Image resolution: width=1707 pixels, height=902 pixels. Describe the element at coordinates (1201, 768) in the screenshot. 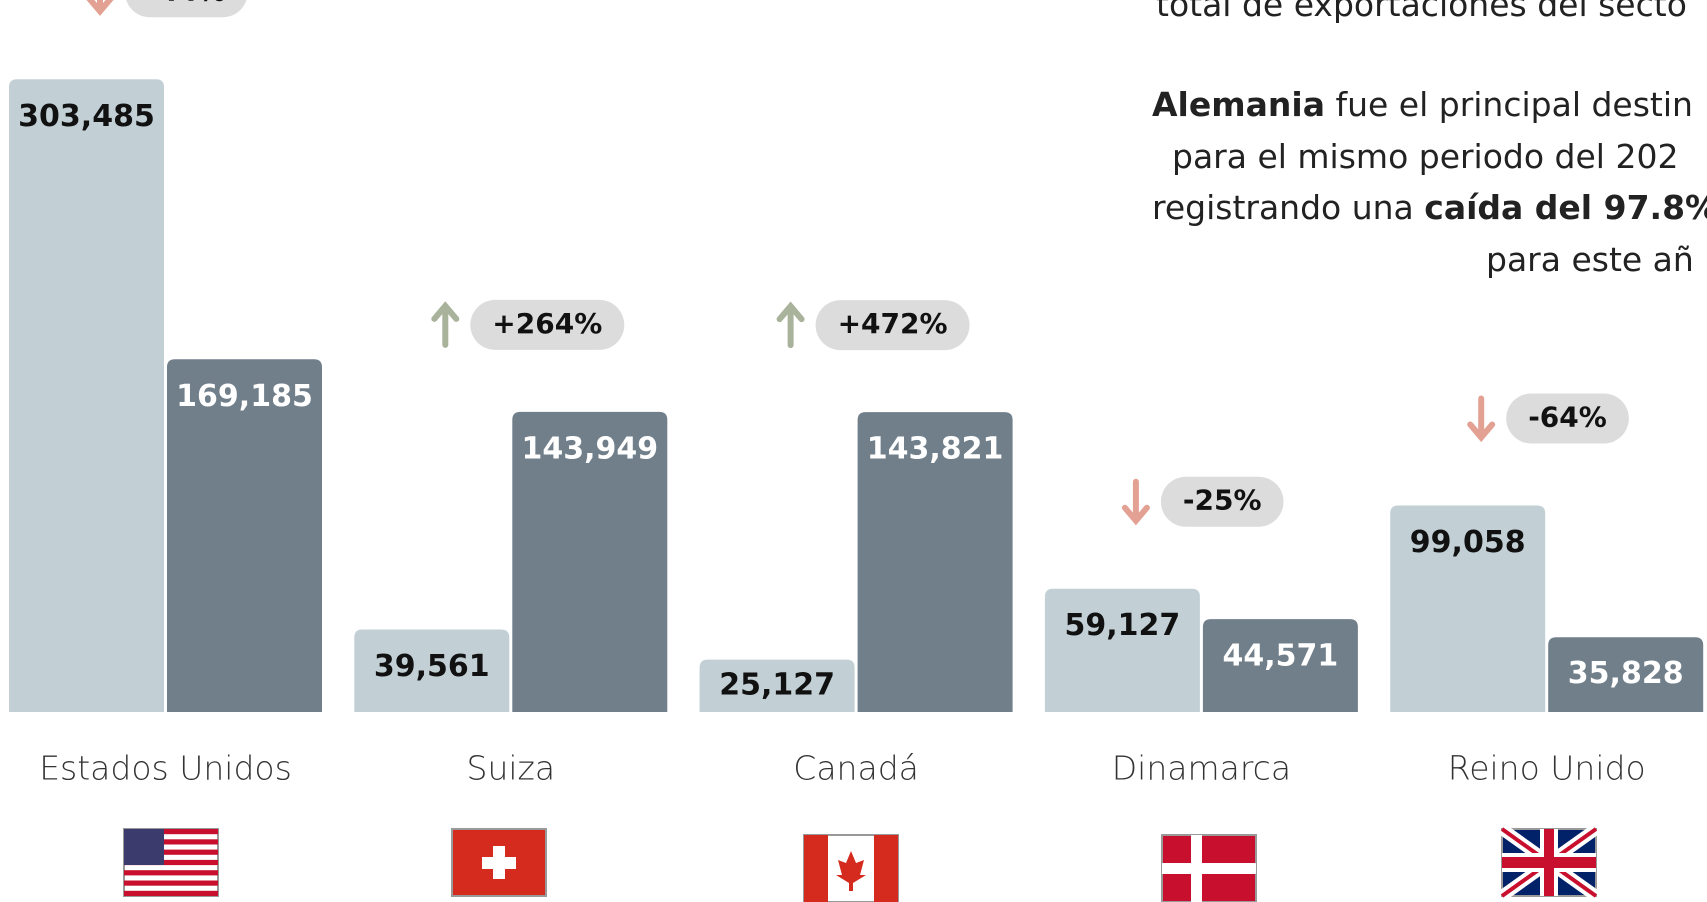

I see `x-tick-label: Dinamarca` at that location.